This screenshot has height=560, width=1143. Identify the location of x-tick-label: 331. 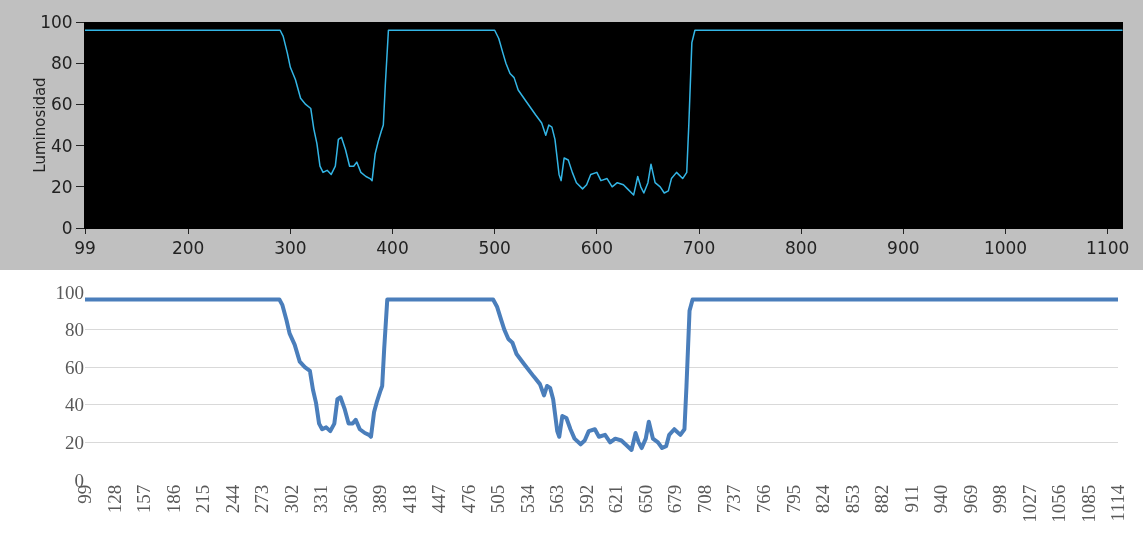
(321, 499).